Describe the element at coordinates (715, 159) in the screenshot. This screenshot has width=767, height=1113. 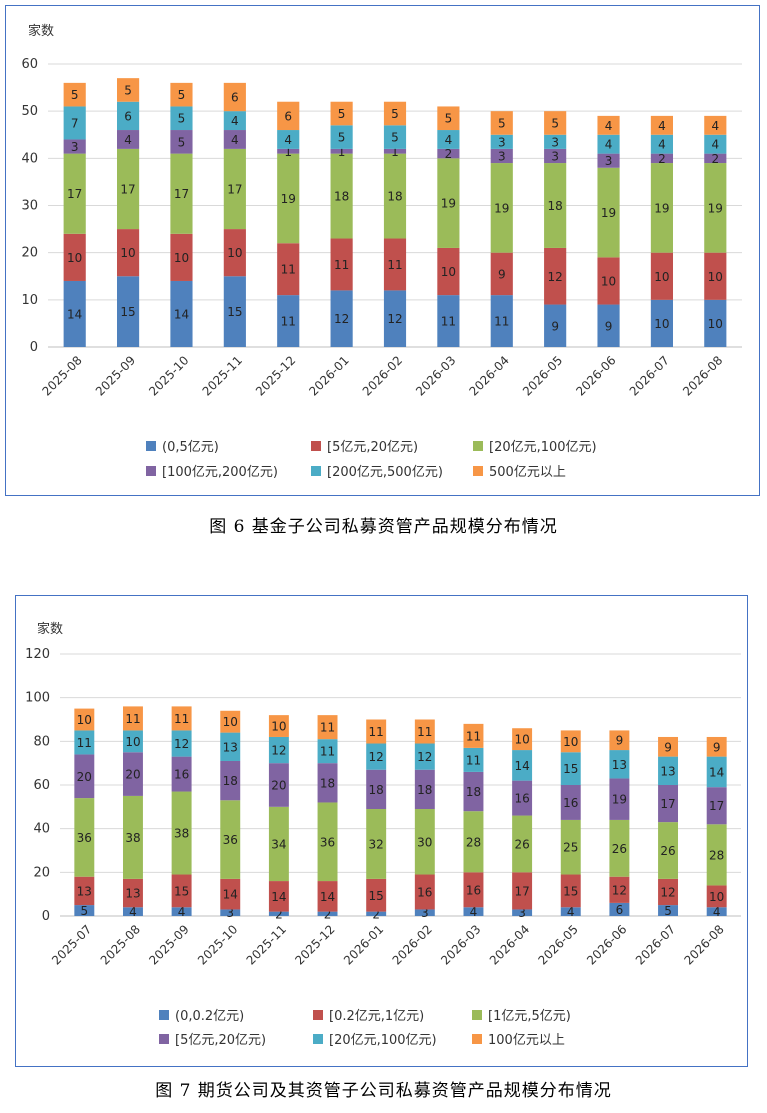
I see `data-label: 2` at that location.